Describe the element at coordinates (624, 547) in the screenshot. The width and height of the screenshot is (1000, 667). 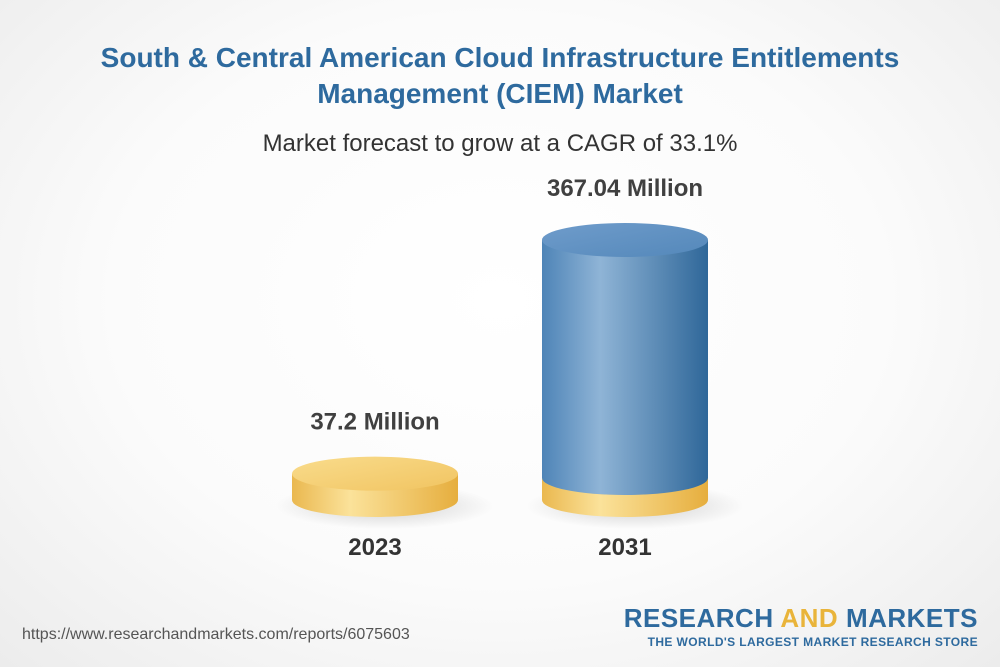
I see `category-label-1: 2031` at that location.